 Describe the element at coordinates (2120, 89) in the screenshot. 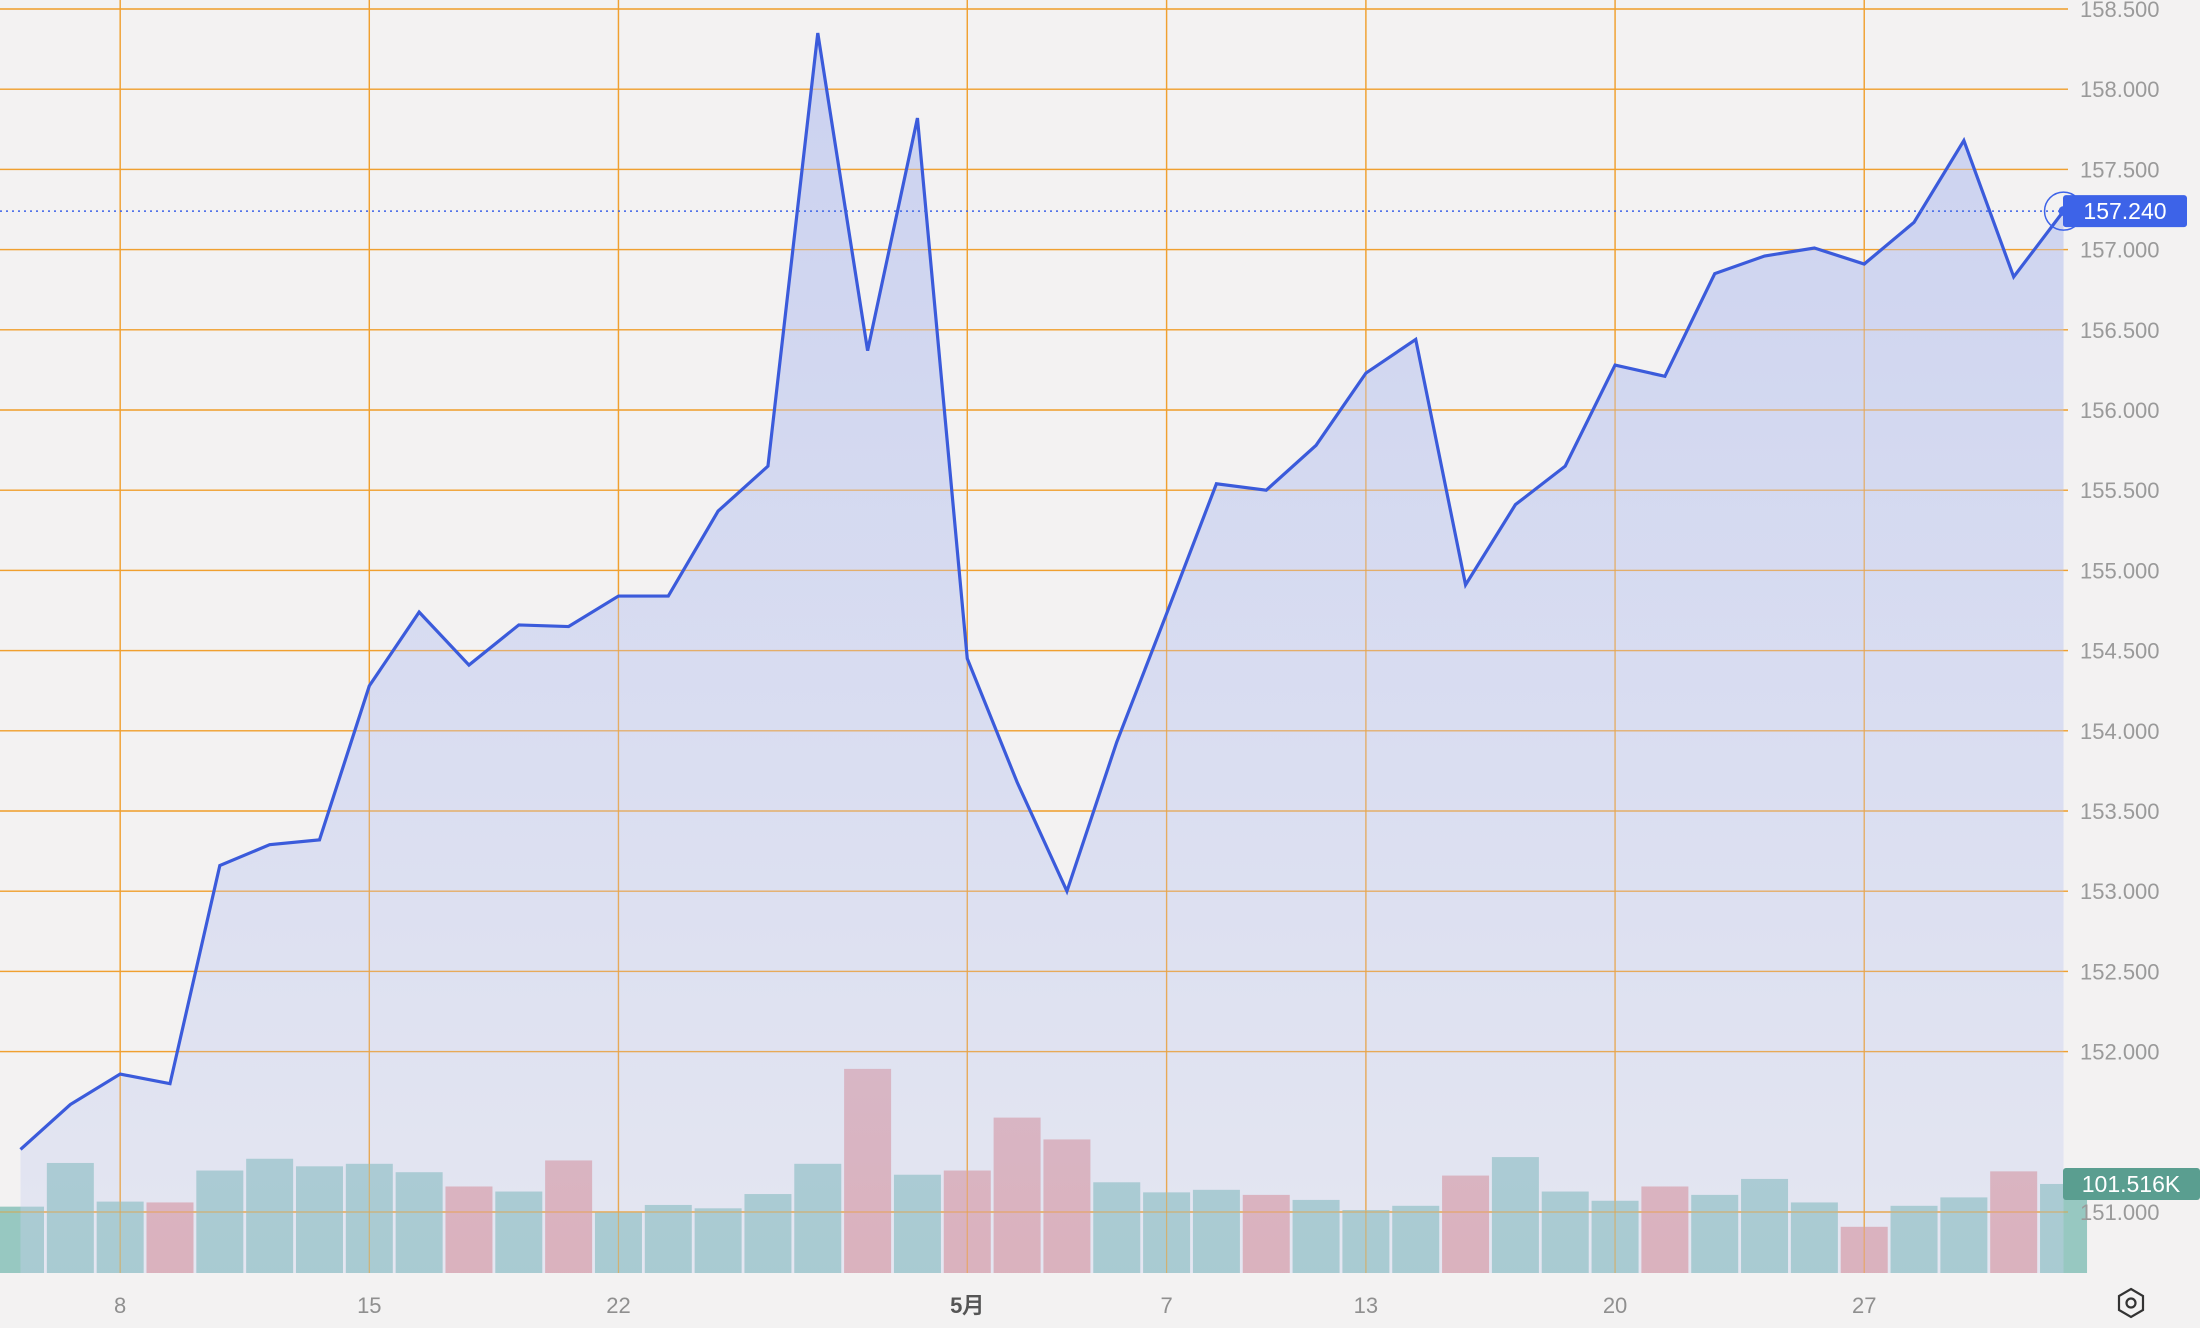

I see `y-tick-label: 158.000` at that location.